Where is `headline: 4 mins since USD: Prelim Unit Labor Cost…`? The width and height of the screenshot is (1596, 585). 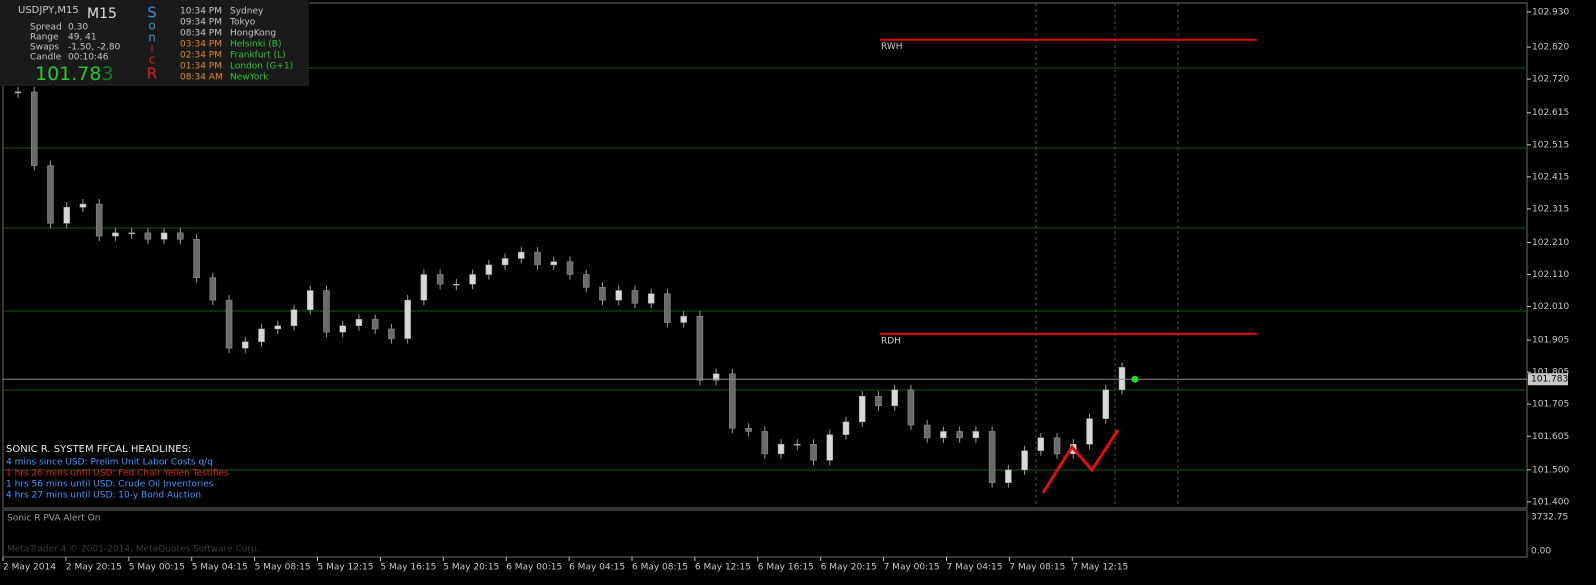 headline: 4 mins since USD: Prelim Unit Labor Cost… is located at coordinates (109, 463).